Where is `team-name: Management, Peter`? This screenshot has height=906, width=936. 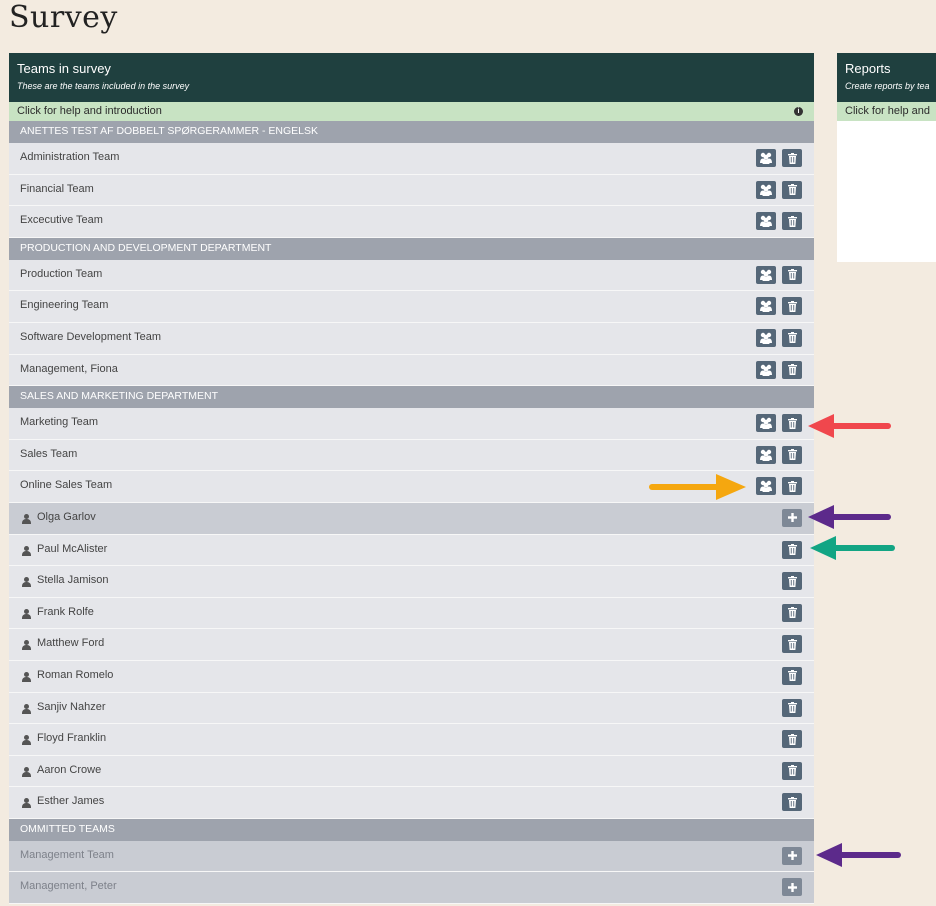 team-name: Management, Peter is located at coordinates (68, 886).